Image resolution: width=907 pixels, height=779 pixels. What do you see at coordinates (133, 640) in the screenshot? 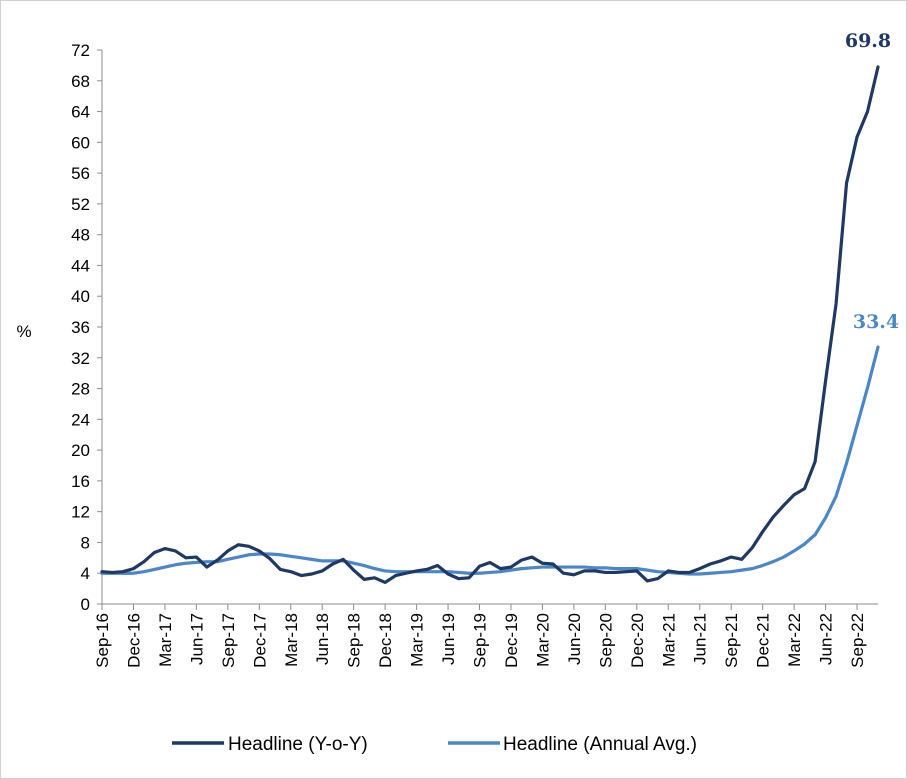
I see `x-tick-label: Dec-16` at bounding box center [133, 640].